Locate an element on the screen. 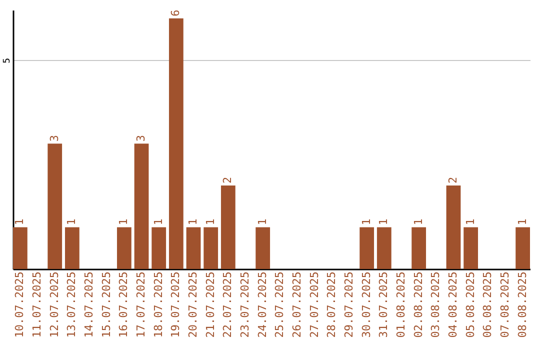 The image size is (540, 340). x-tick-label: 17.07.2025 is located at coordinates (141, 305).